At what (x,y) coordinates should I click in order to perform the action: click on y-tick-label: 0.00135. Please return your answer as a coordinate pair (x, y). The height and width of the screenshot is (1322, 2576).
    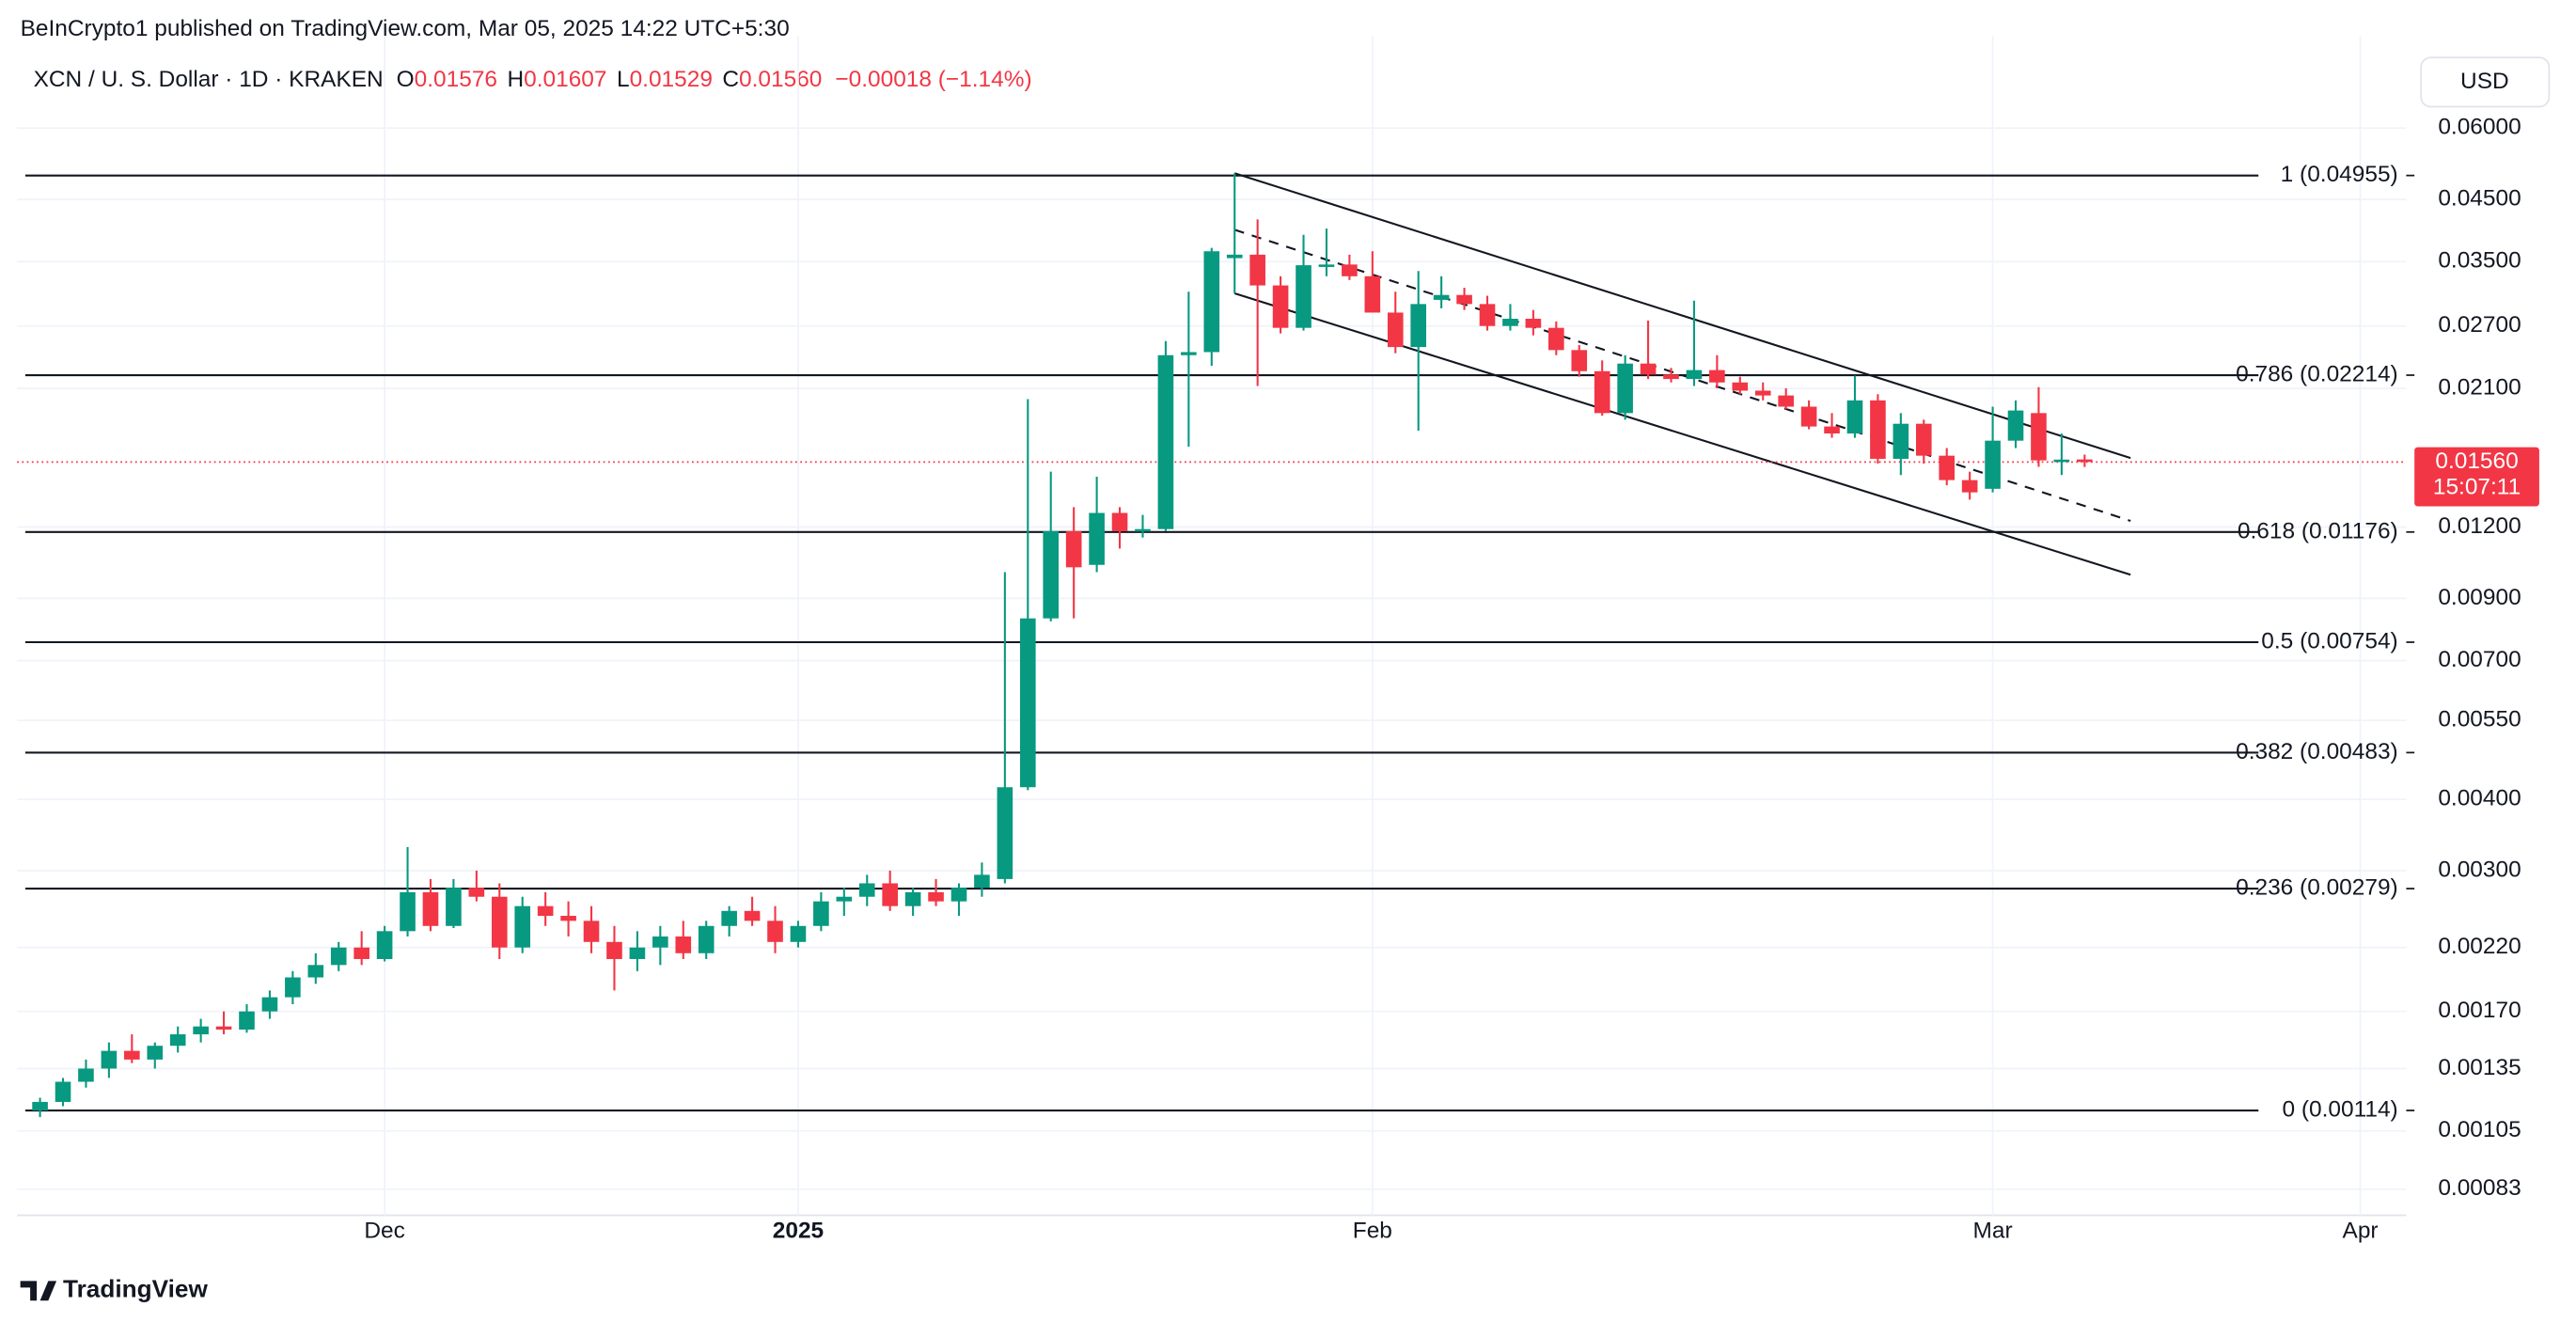
    Looking at the image, I should click on (2480, 1067).